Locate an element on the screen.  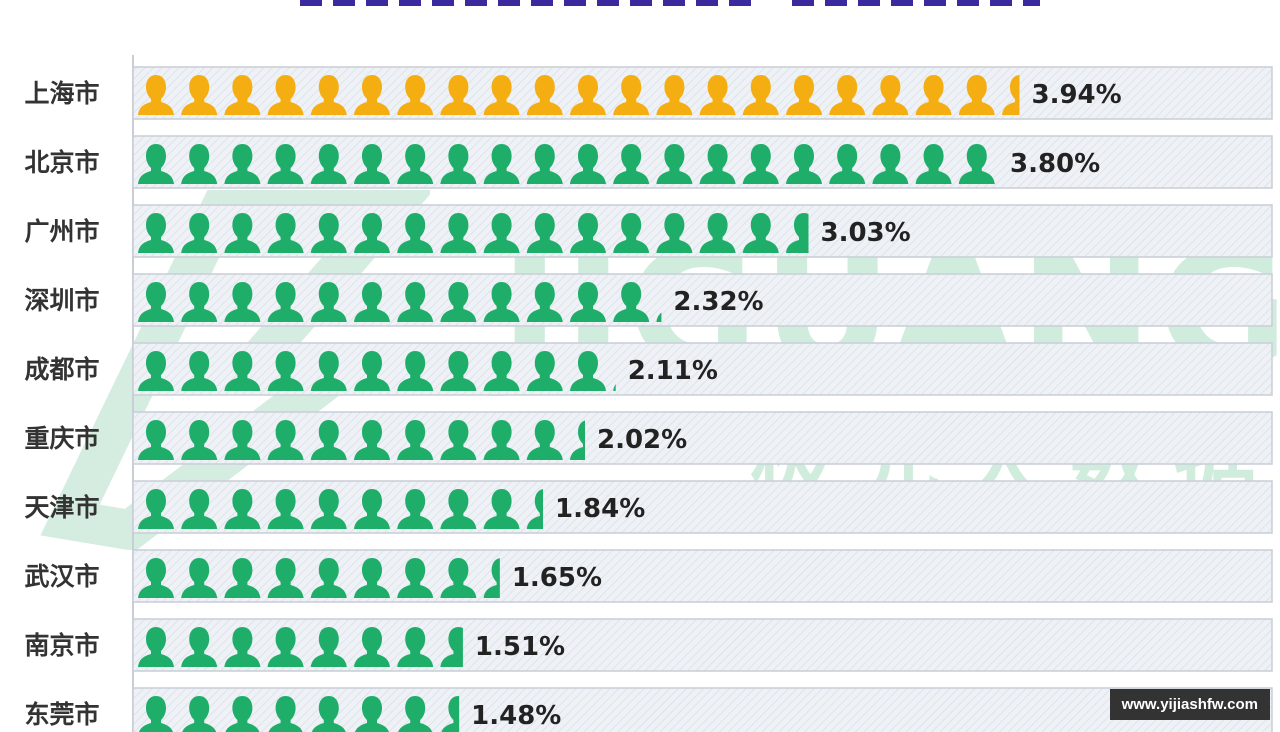
category-label: 广州市 is located at coordinates (61, 231).